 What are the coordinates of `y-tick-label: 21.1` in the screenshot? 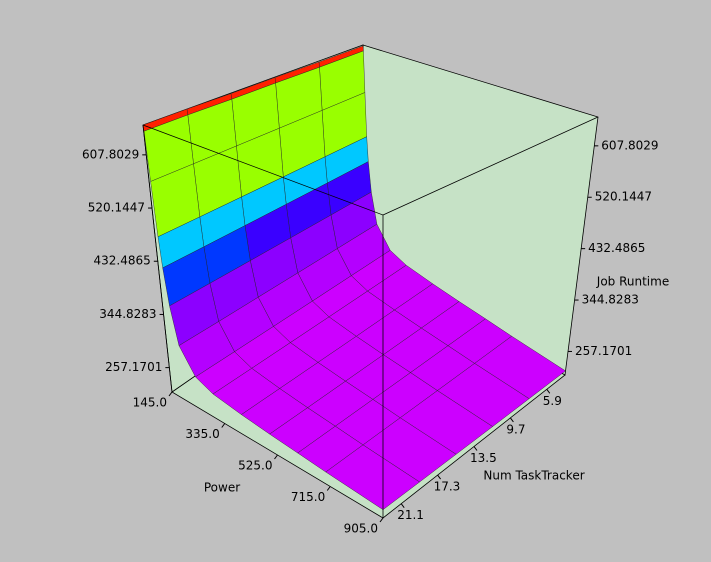 It's located at (410, 515).